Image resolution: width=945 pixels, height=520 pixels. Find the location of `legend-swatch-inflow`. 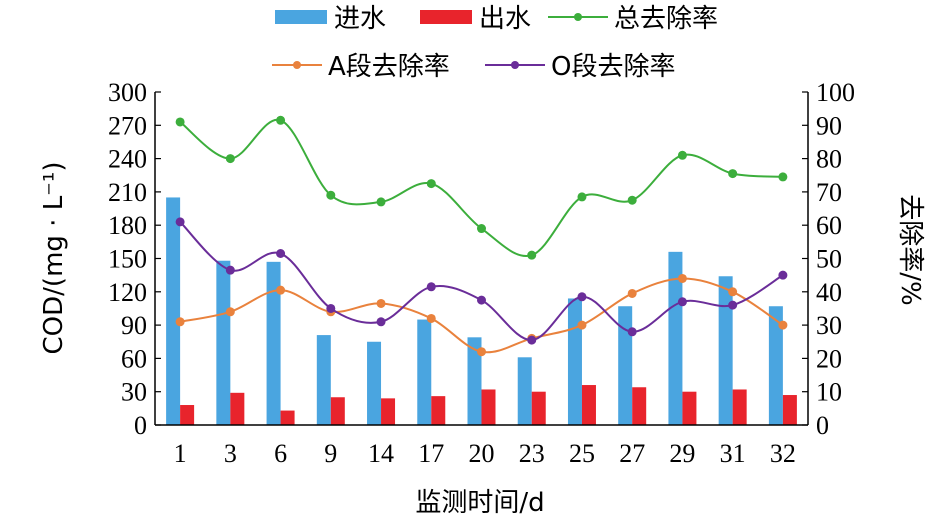

legend-swatch-inflow is located at coordinates (301, 17).